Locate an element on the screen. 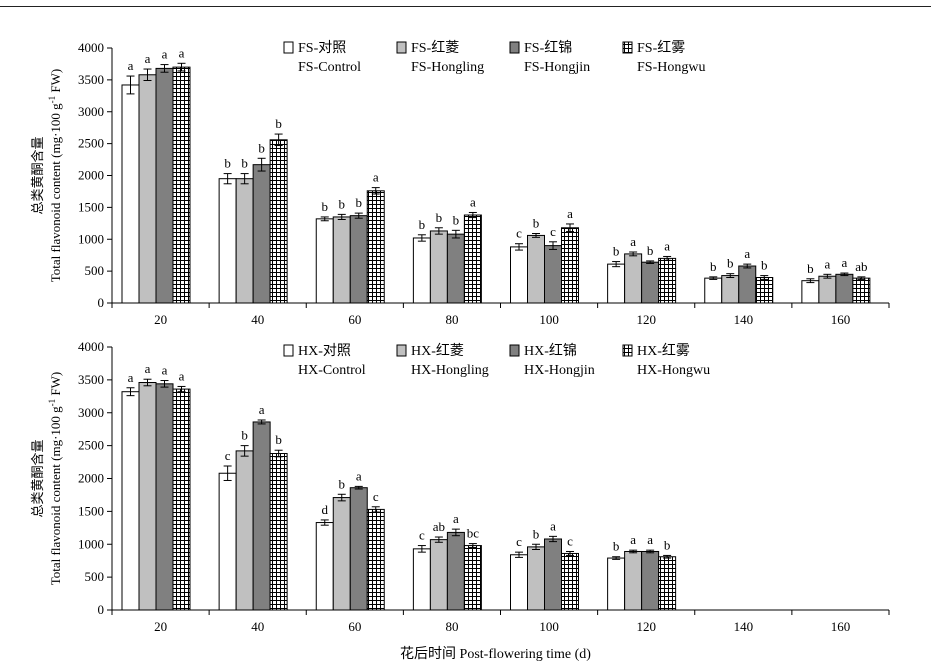 This screenshot has height=667, width=931. legend-label-en: HX-Hongjin is located at coordinates (559, 370).